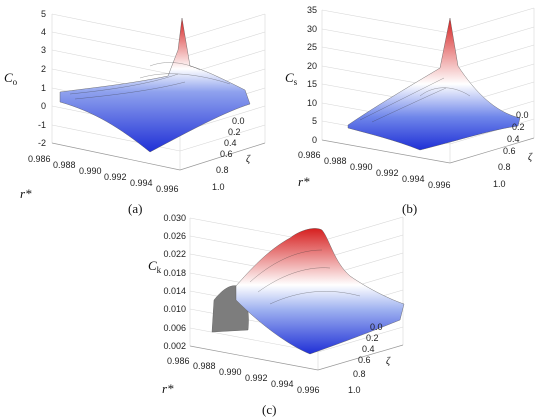 The width and height of the screenshot is (550, 418). Describe the element at coordinates (312, 75) in the screenshot. I see `panel-b-z-ticks: 35 30 25 20 15 10 5 0` at that location.